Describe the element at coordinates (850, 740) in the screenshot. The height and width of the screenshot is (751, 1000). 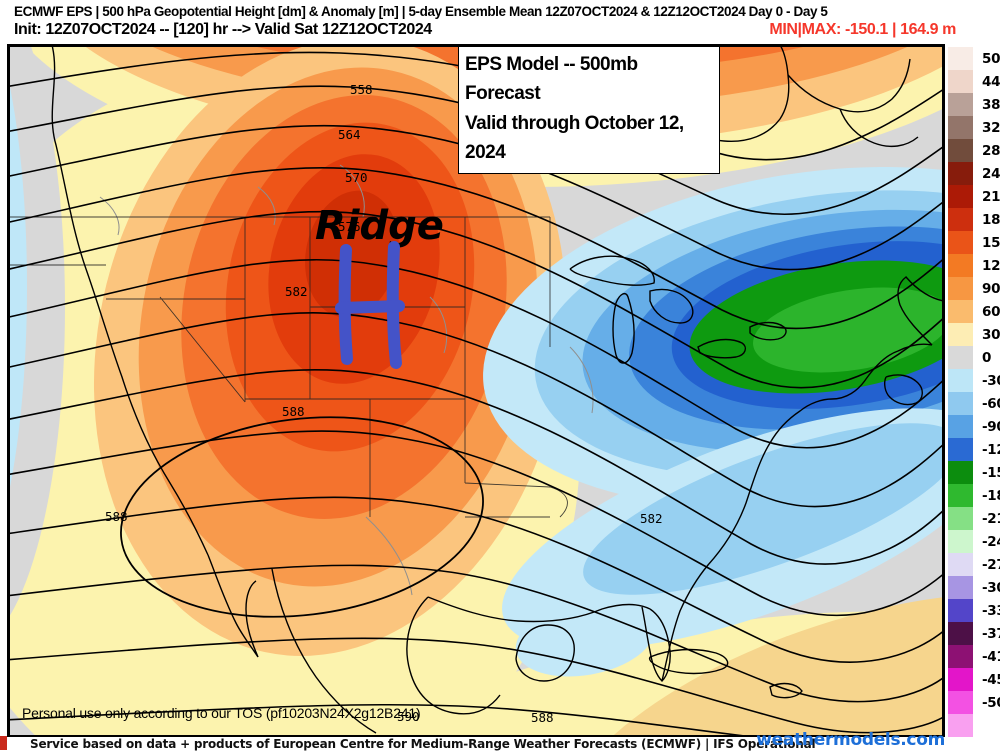
I see `brand-link: weathermodels.com` at that location.